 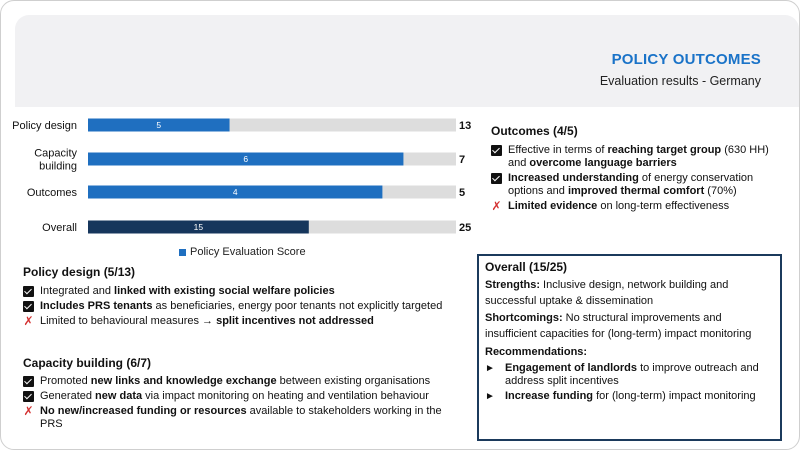 What do you see at coordinates (87, 363) in the screenshot?
I see `capacity-building-heading: Capacity building (6/7)` at bounding box center [87, 363].